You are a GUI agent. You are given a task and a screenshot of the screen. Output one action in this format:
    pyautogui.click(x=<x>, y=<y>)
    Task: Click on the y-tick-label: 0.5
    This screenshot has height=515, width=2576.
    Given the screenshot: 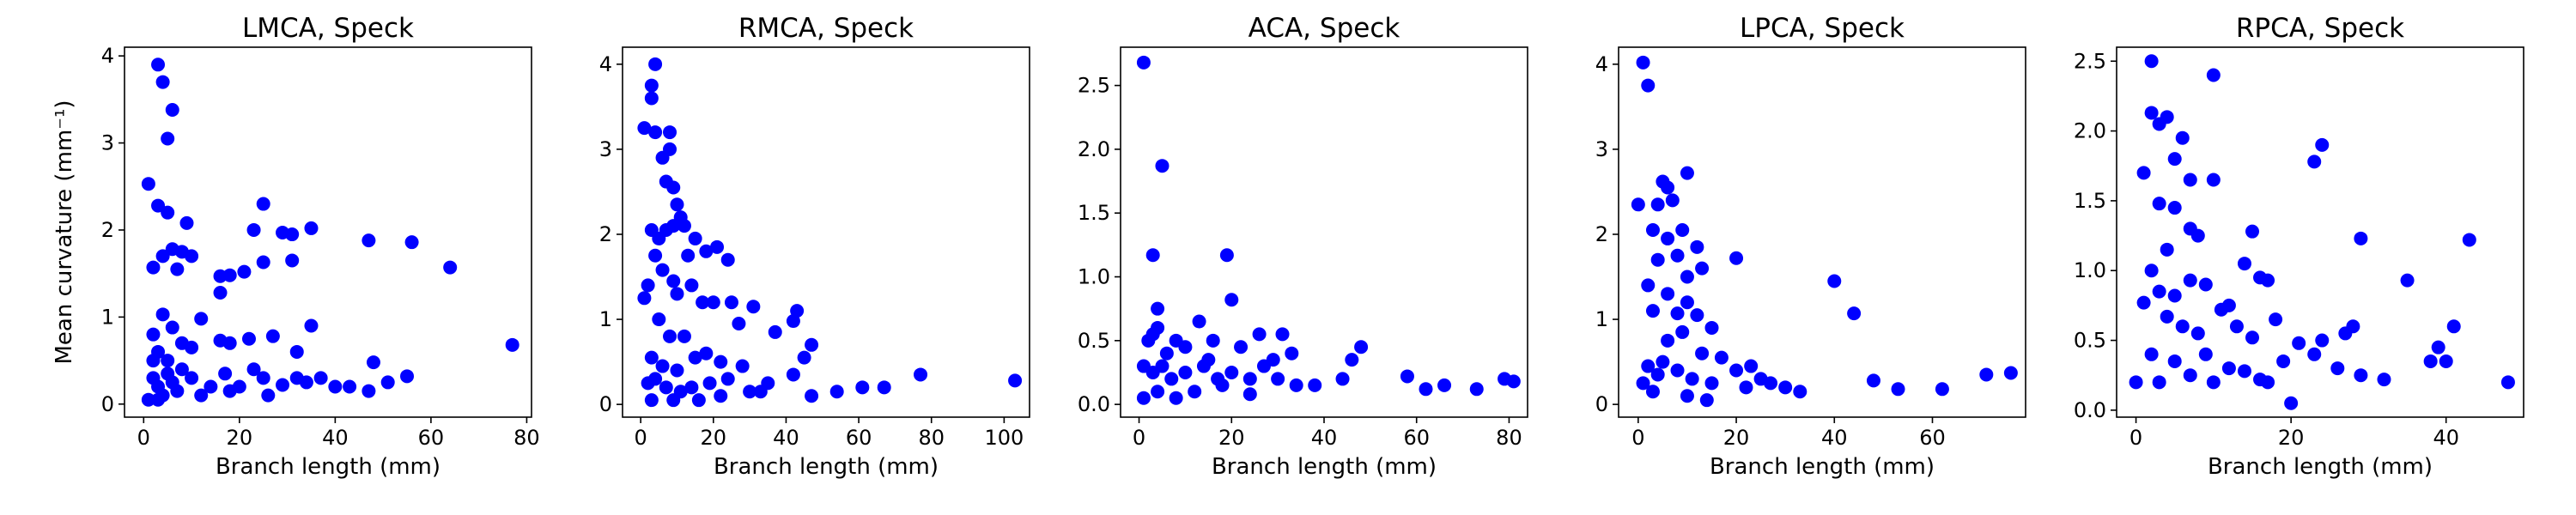 What is the action you would take?
    pyautogui.click(x=1094, y=341)
    